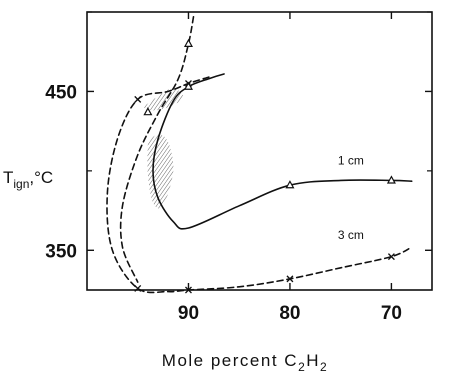  I want to click on curve-label-1: 1 cm, so click(351, 161).